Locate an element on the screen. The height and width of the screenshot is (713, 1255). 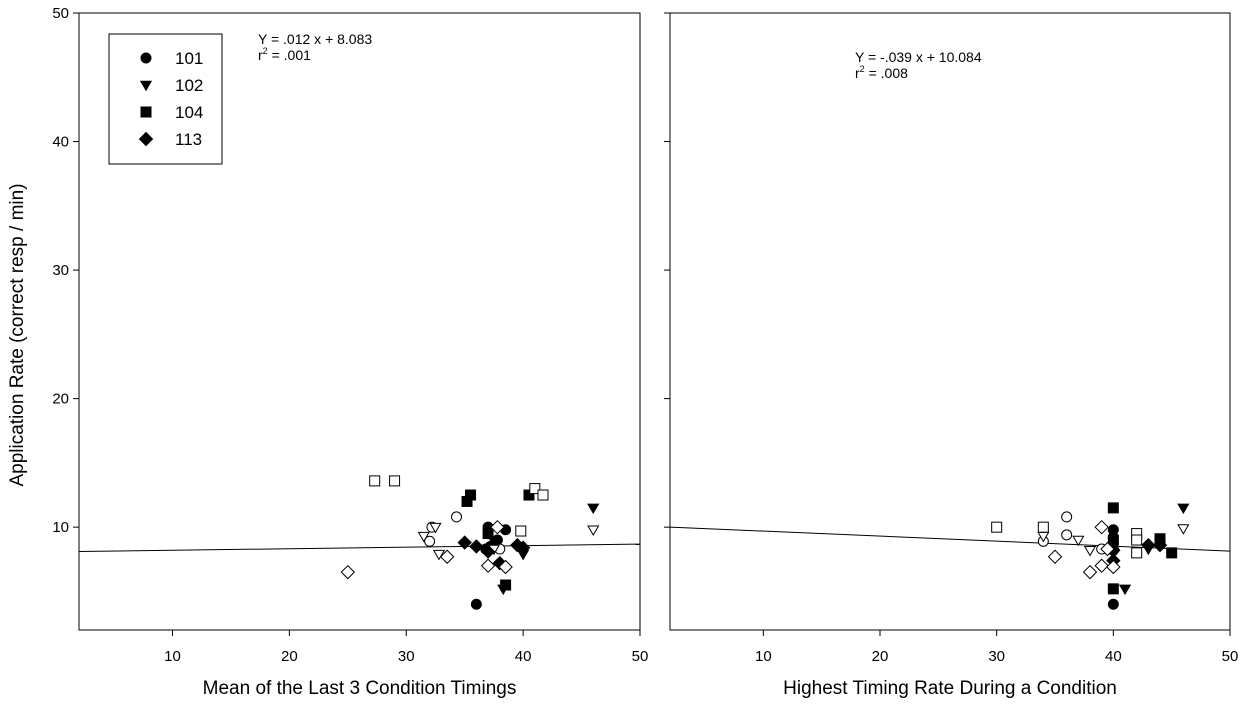
legend-label-104: 104 is located at coordinates (189, 112).